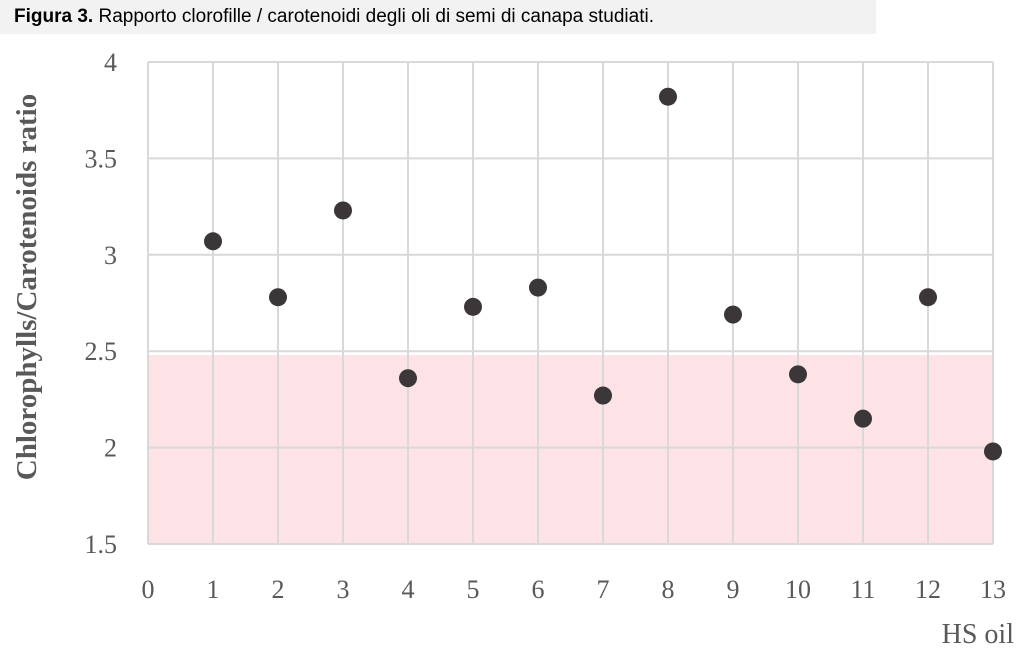  I want to click on x-tick-label: 0, so click(148, 589).